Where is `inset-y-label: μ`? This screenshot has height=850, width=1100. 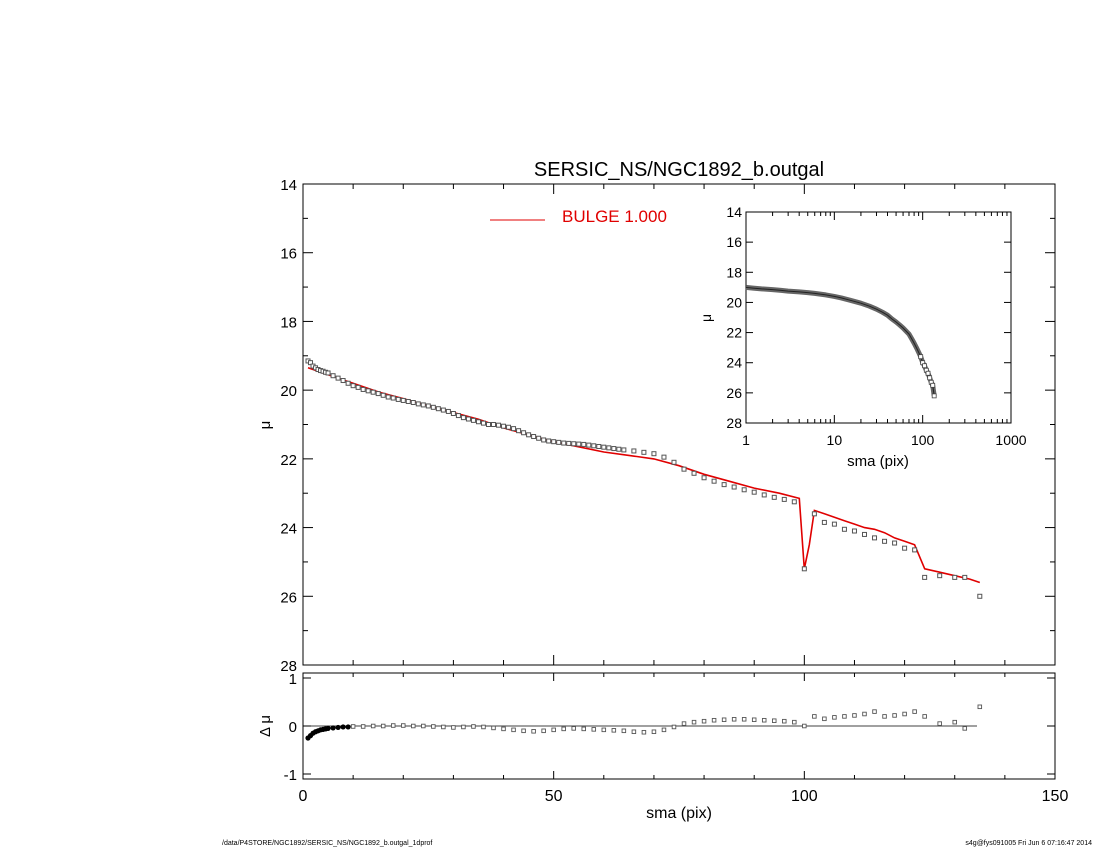
inset-y-label: μ is located at coordinates (706, 318).